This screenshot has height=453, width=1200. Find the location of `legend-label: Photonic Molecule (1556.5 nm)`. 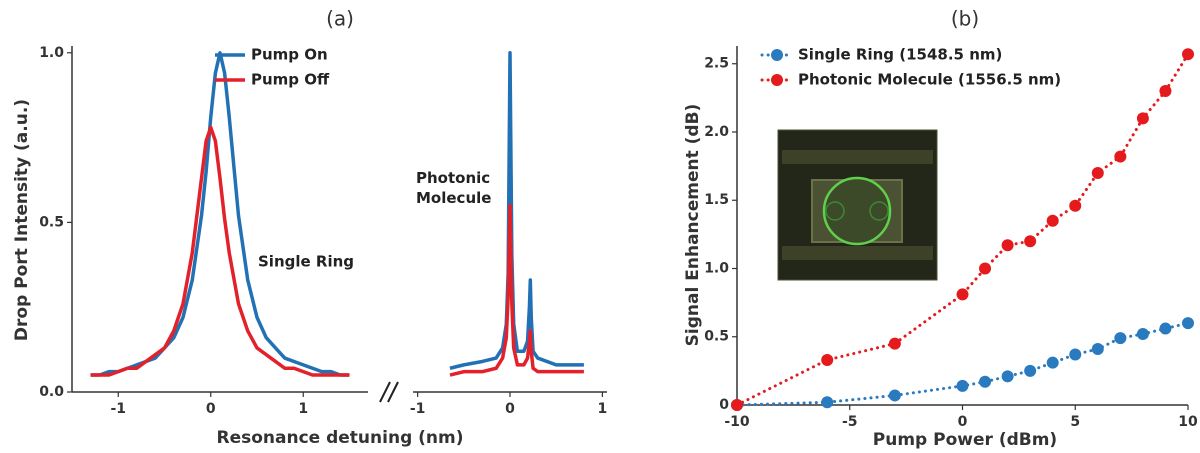

legend-label: Photonic Molecule (1556.5 nm) is located at coordinates (929, 80).